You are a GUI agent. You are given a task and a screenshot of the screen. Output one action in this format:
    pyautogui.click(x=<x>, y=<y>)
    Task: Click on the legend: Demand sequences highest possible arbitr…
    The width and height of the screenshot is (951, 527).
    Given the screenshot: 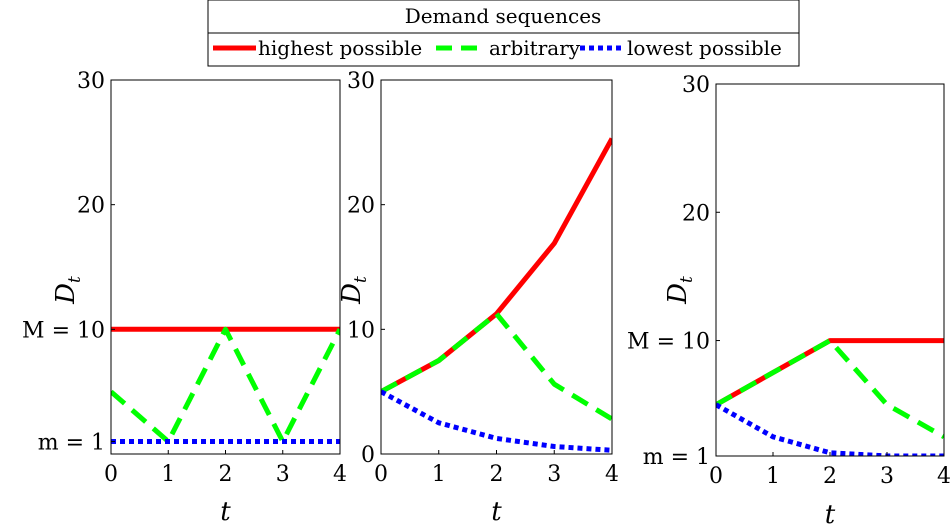 What is the action you would take?
    pyautogui.click(x=503, y=33)
    